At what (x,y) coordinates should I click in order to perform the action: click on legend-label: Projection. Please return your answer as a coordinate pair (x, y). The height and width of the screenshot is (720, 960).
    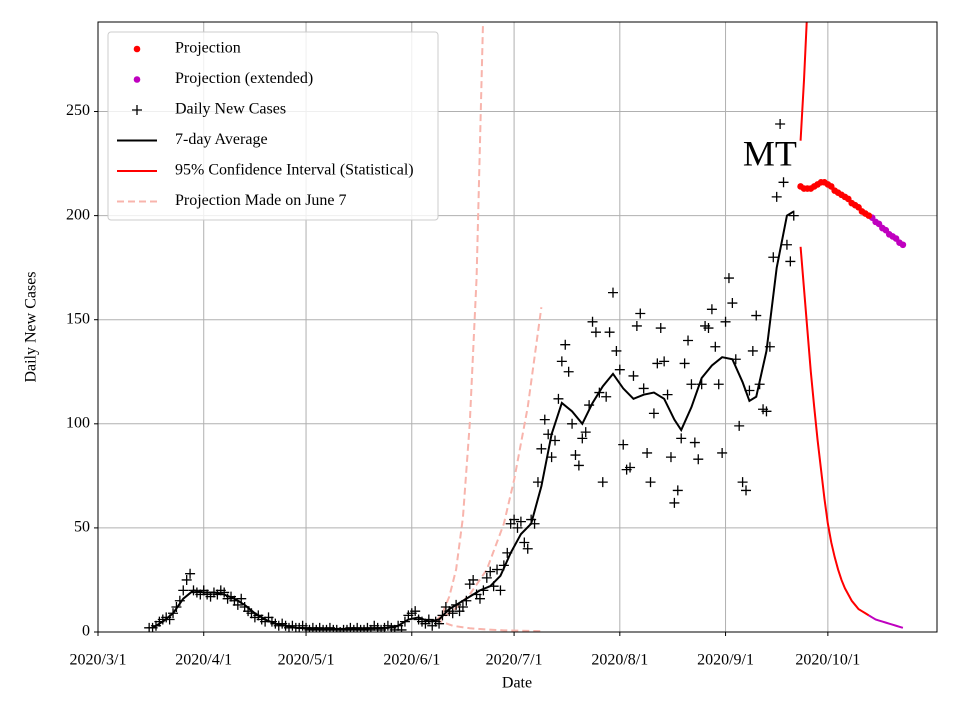
    Looking at the image, I should click on (208, 48).